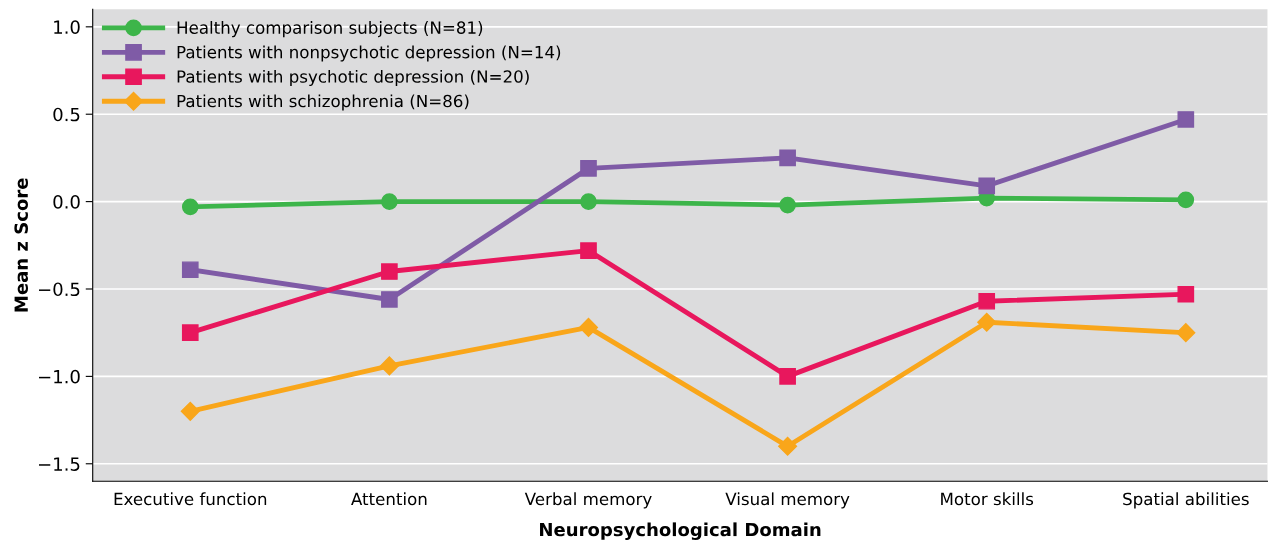  Describe the element at coordinates (21, 245) in the screenshot. I see `y-axis-title: Mean z Score` at that location.